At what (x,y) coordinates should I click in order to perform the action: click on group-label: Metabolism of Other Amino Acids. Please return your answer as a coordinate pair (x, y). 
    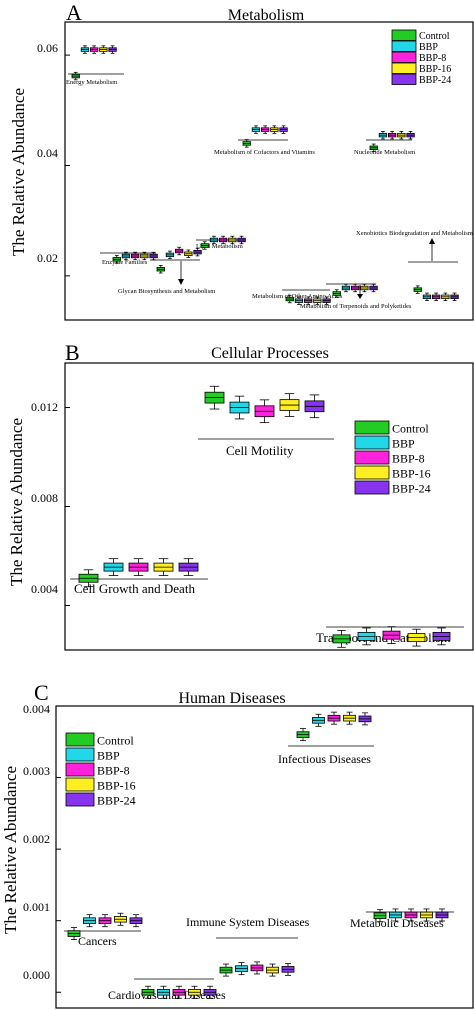
    Looking at the image, I should click on (297, 296).